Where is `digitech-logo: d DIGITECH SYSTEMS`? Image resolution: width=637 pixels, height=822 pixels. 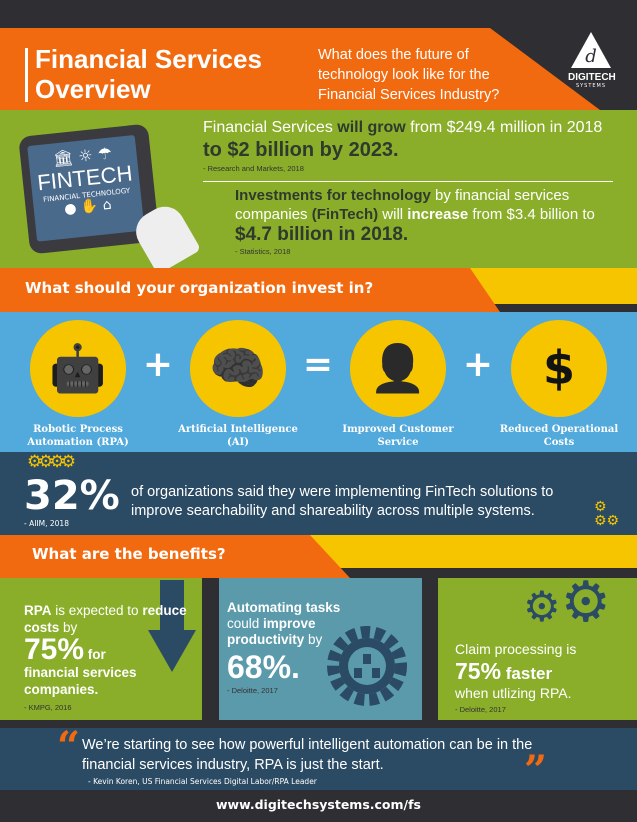 digitech-logo: d DIGITECH SYSTEMS is located at coordinates (592, 60).